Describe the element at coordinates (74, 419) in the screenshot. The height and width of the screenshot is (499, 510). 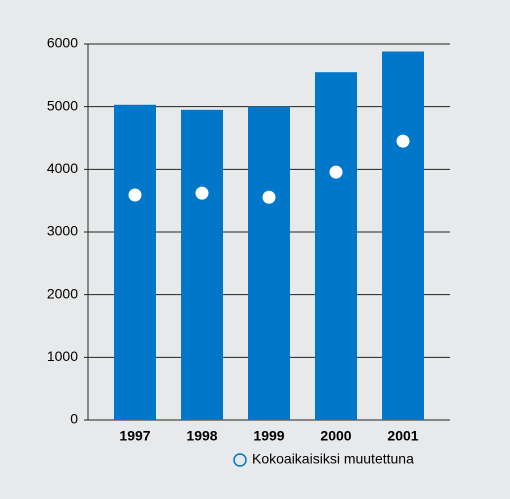
I see `y-tick-label: 0` at that location.